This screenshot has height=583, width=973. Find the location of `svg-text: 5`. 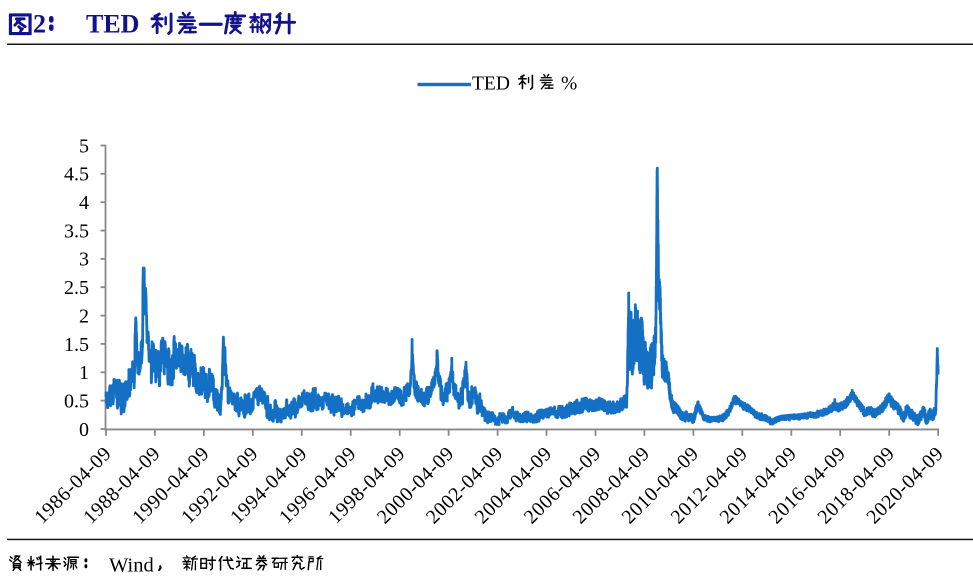

svg-text: 5 is located at coordinates (84, 146).